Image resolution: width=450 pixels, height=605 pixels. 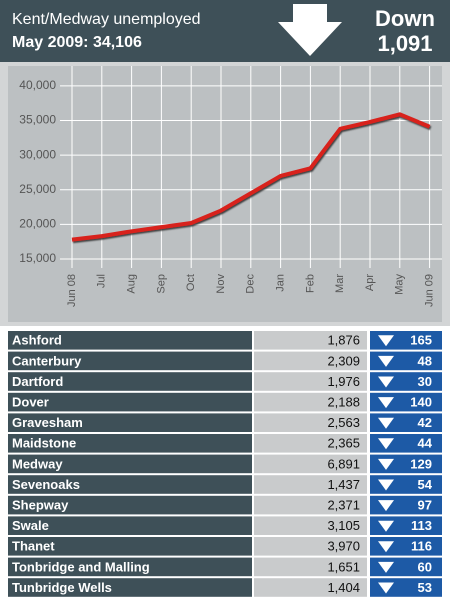 I want to click on y-tick-label: 35,000, so click(x=37, y=120).